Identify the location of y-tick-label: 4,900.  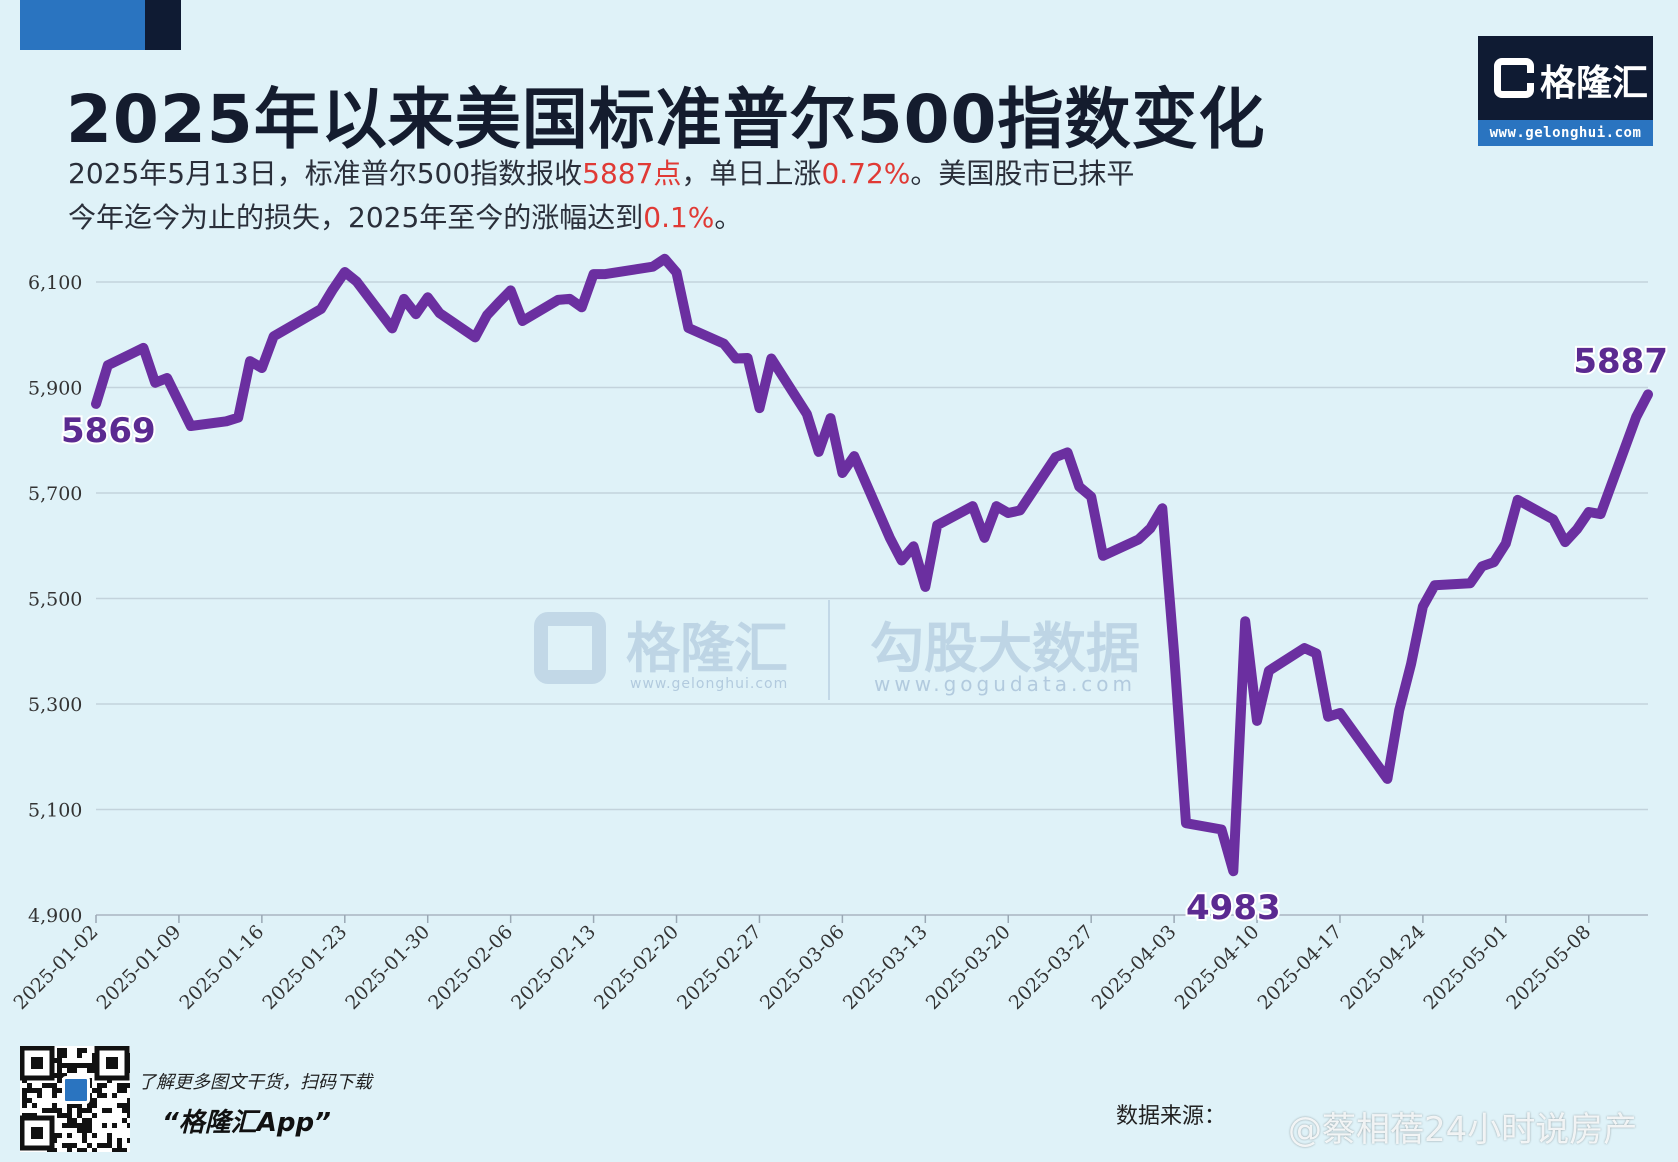
(55, 916).